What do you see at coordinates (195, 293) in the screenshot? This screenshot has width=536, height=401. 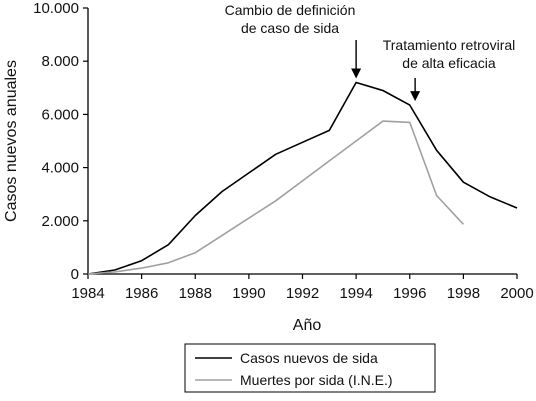 I see `x-tick-label: 1988` at bounding box center [195, 293].